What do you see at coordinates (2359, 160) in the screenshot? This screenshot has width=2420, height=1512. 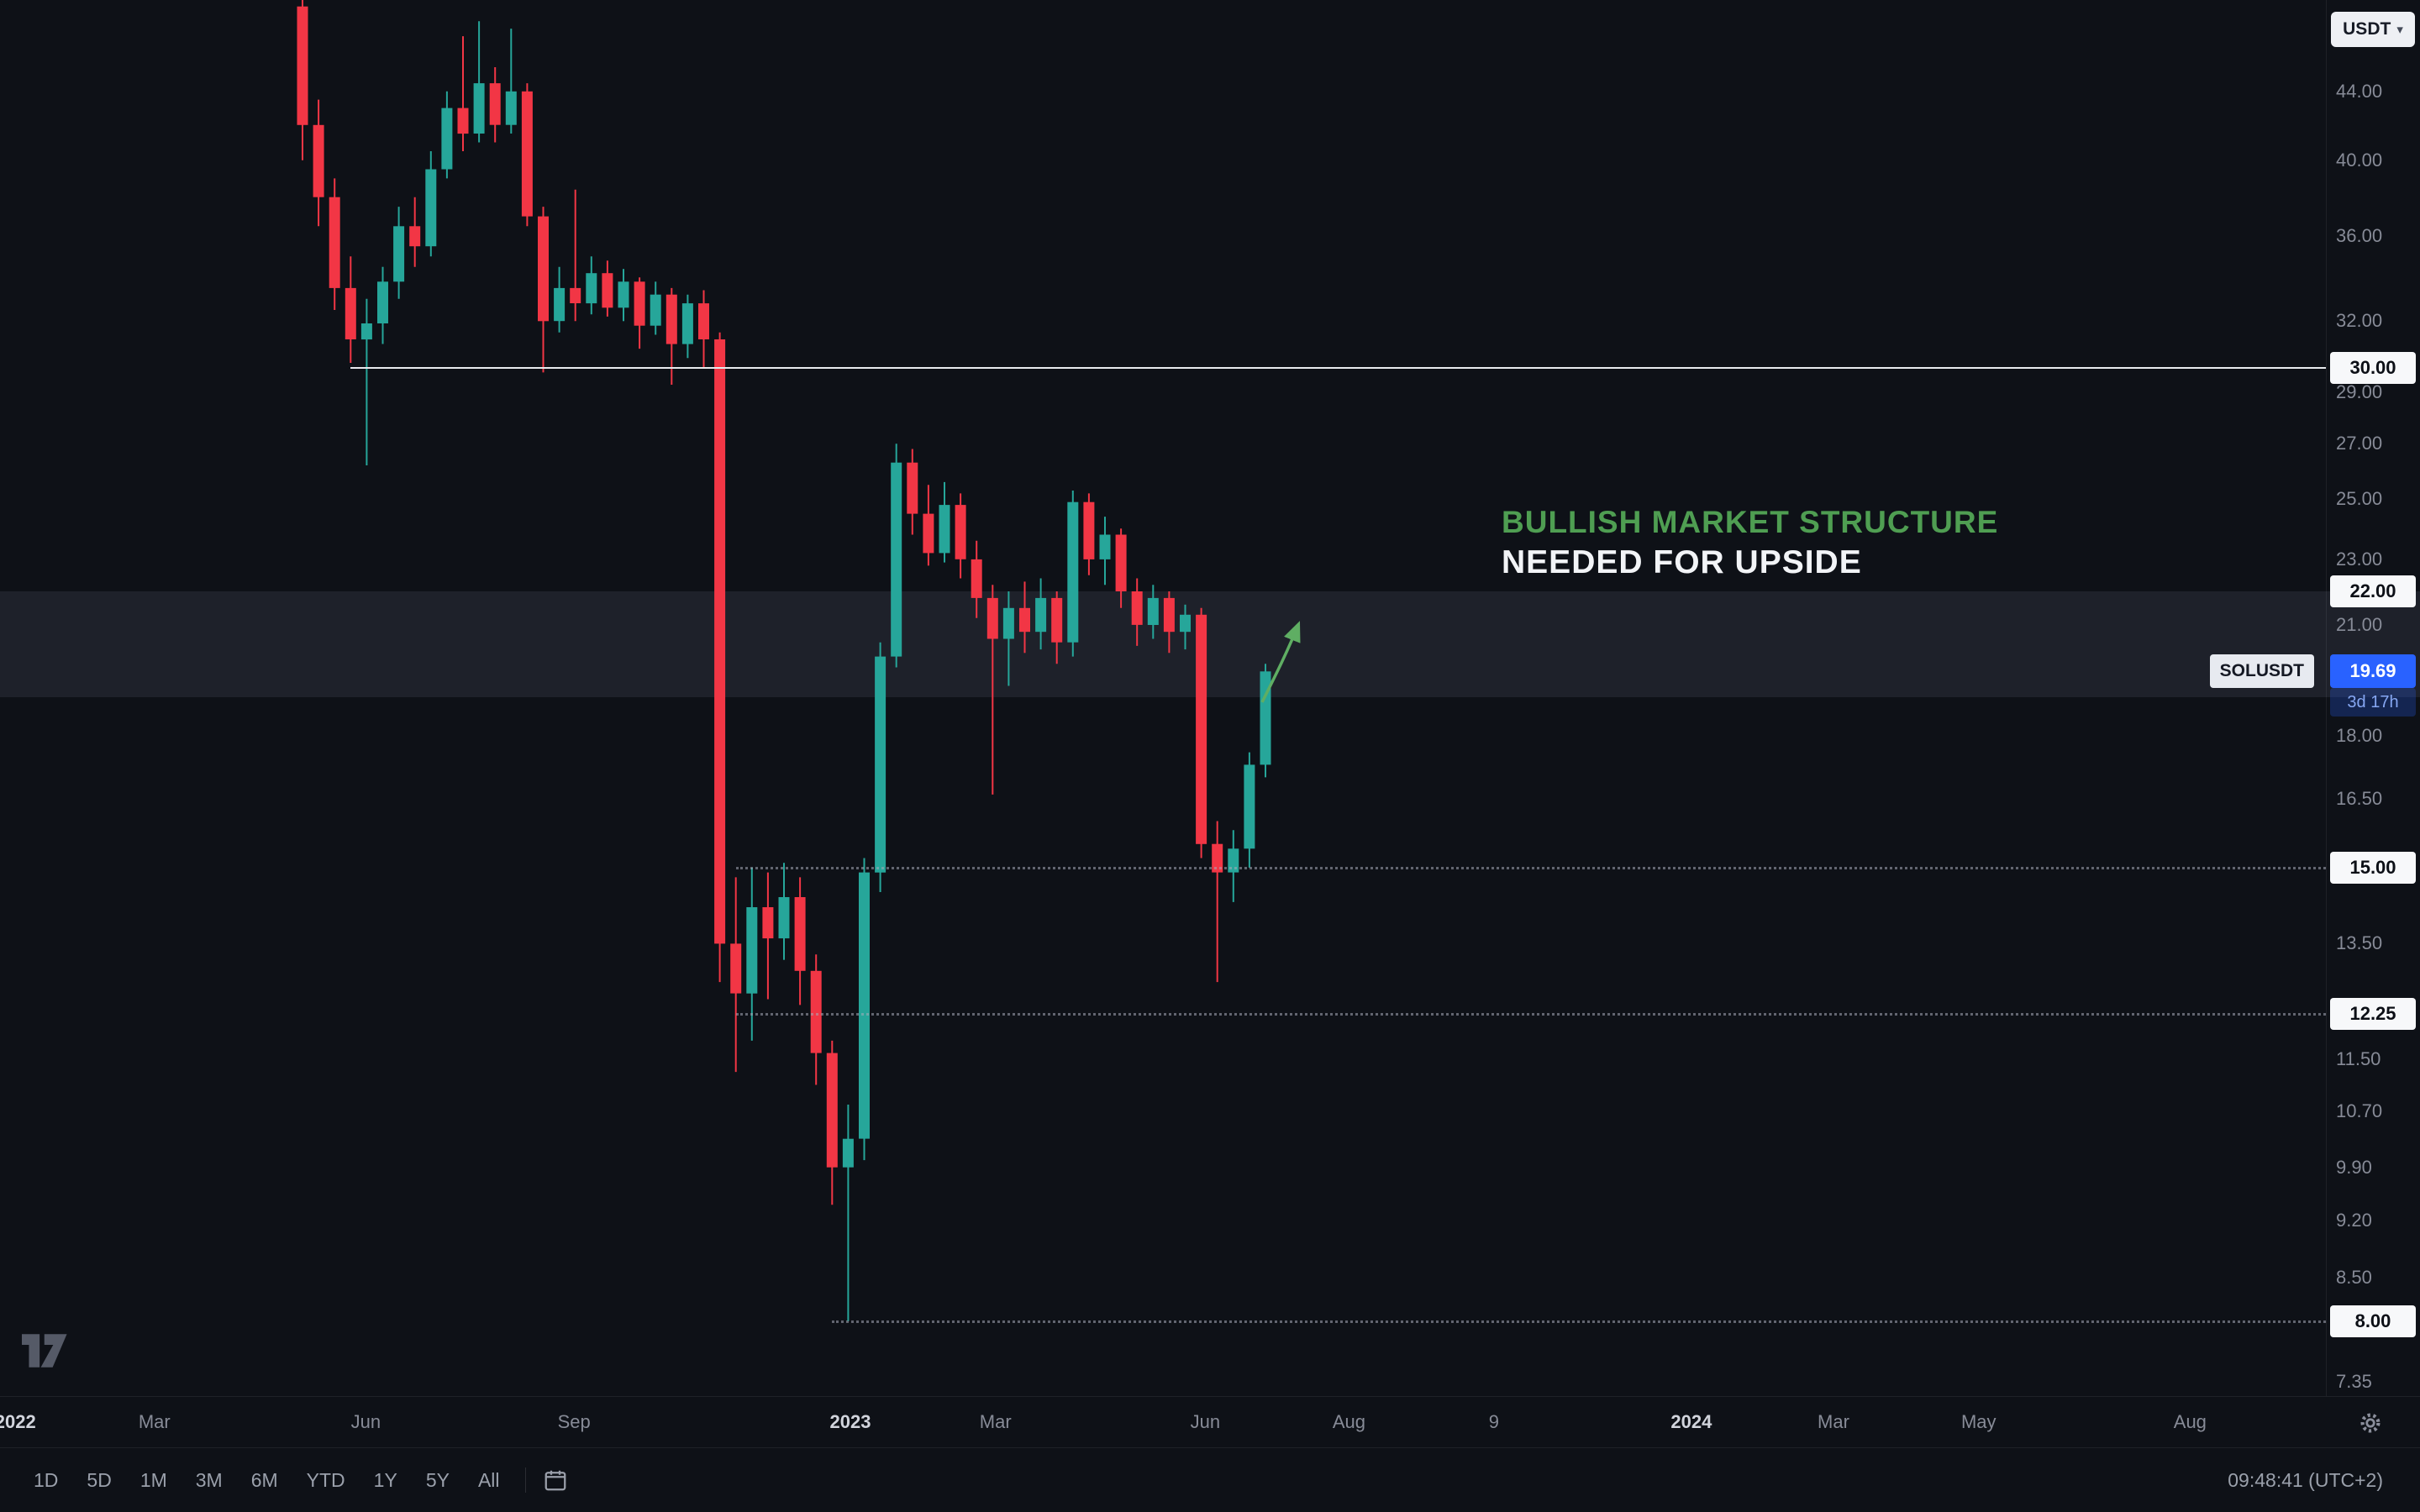 I see `price-tick: 40.00` at bounding box center [2359, 160].